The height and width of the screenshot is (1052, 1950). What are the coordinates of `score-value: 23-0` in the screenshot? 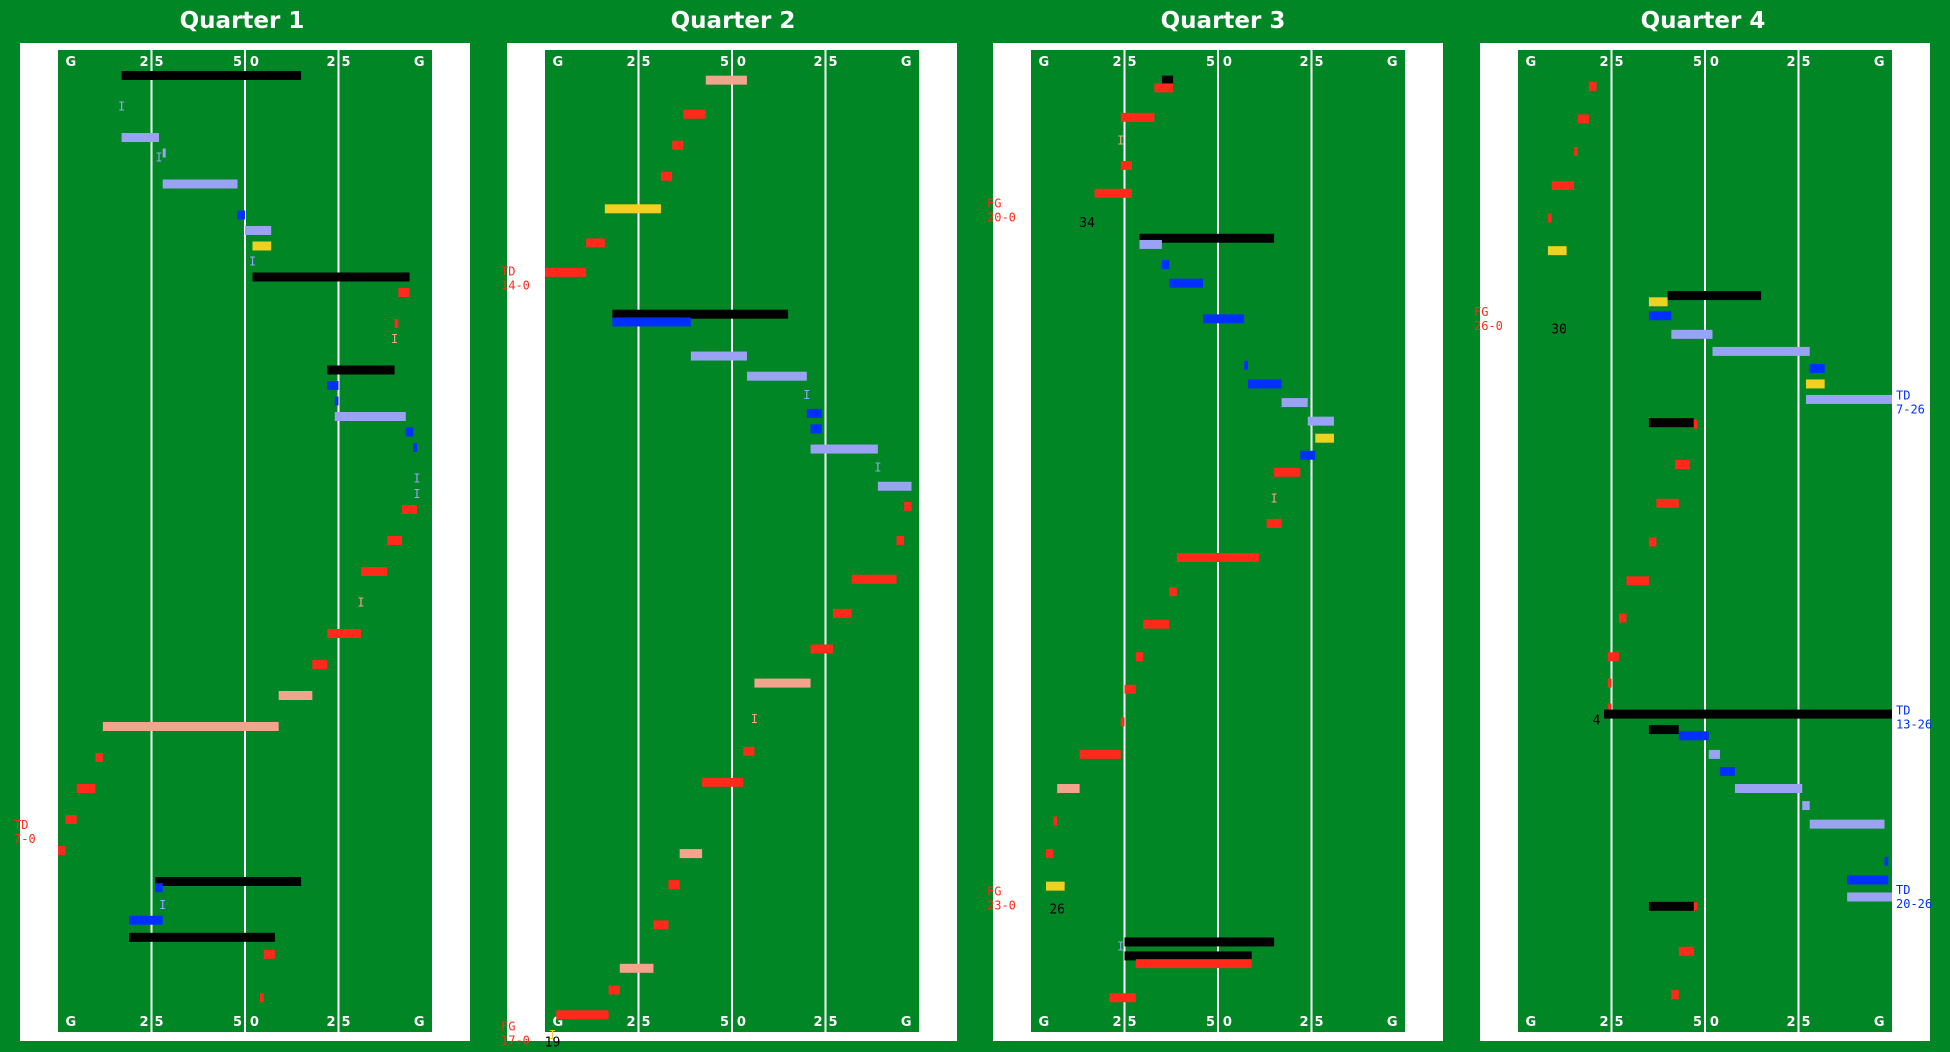 It's located at (1001, 906).